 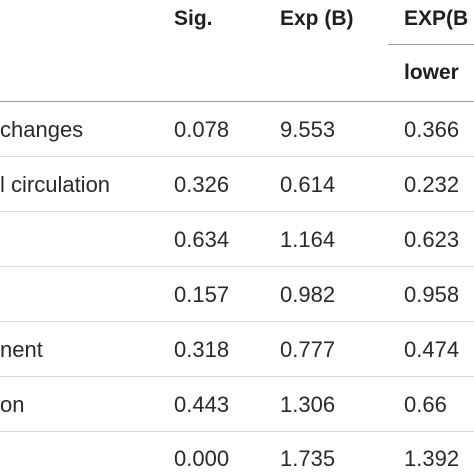 I want to click on header-exp-b-ci: EXP(B, so click(x=436, y=18).